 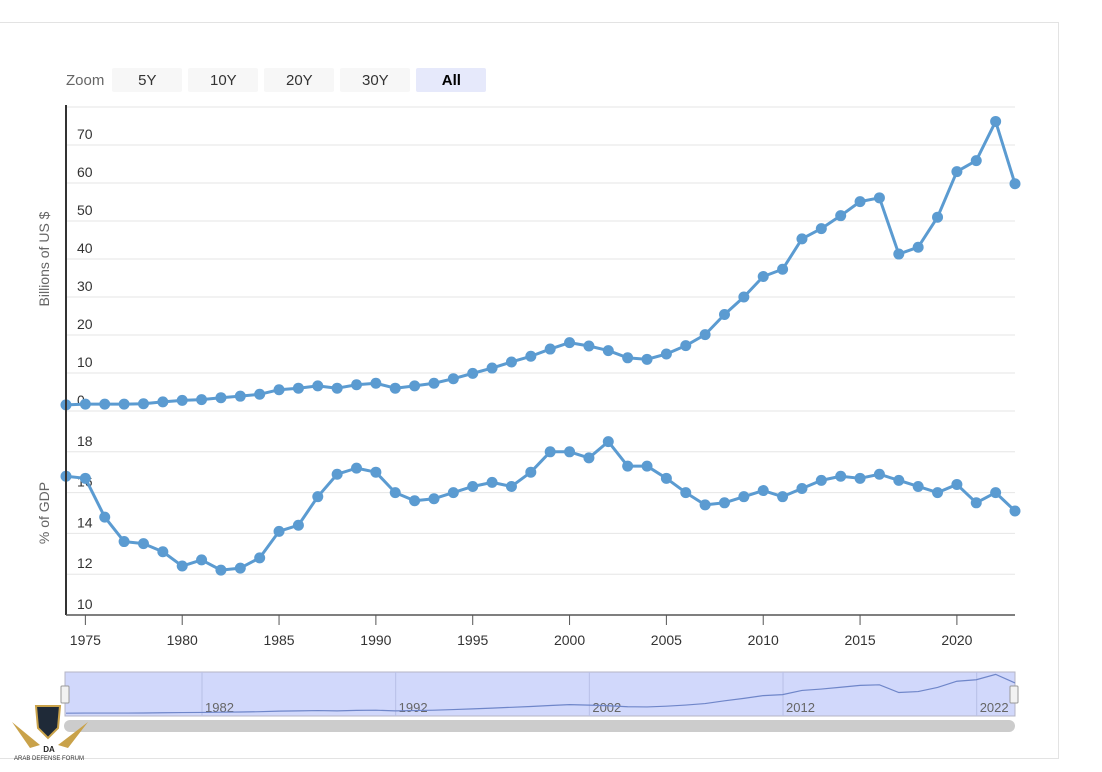 I want to click on navigator-right-handle, so click(x=1014, y=694).